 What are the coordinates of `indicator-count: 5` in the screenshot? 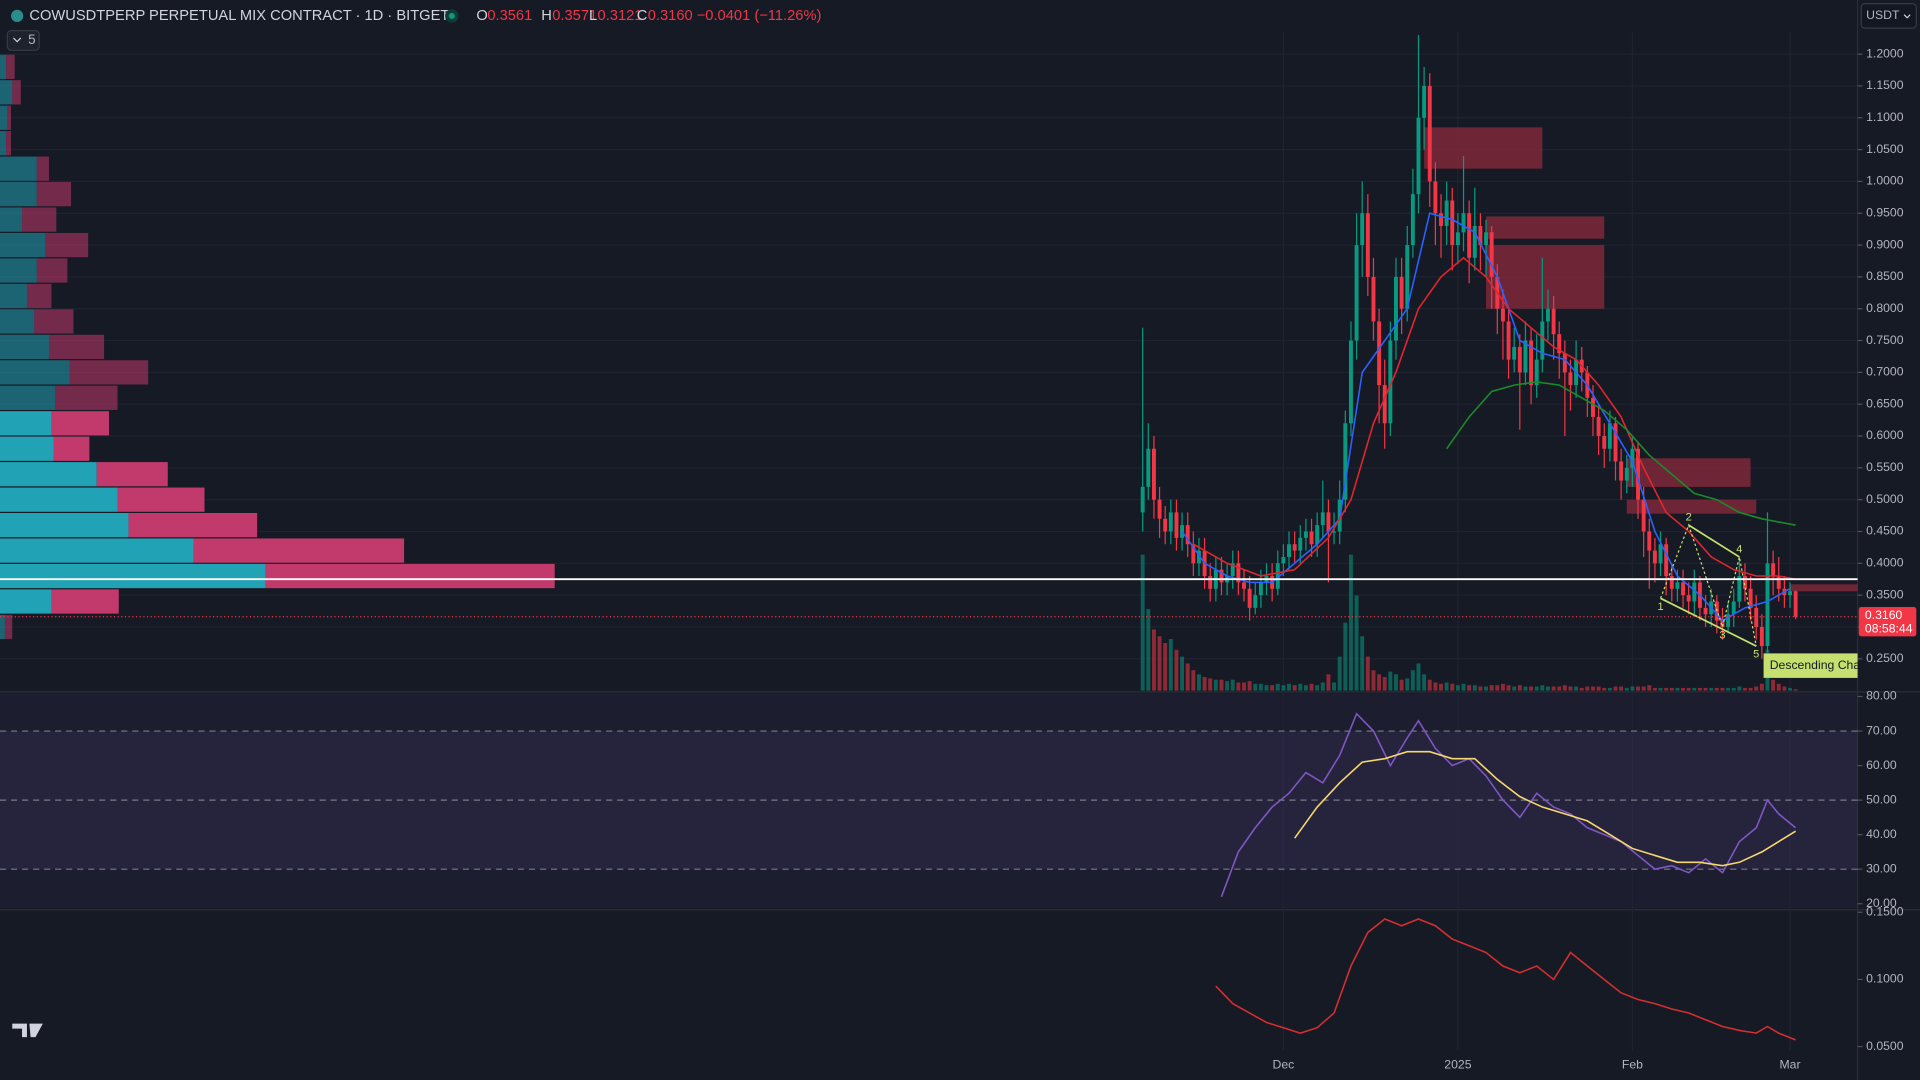 It's located at (31, 39).